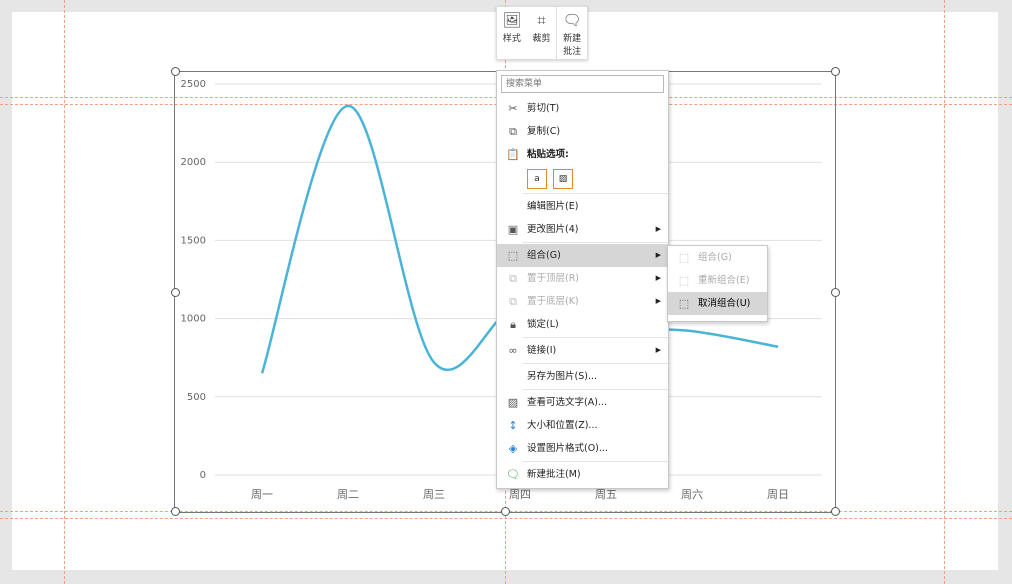  I want to click on mini-toolbar: 🖼 样式 ⌗ 裁剪 🗨 新建批注, so click(542, 33).